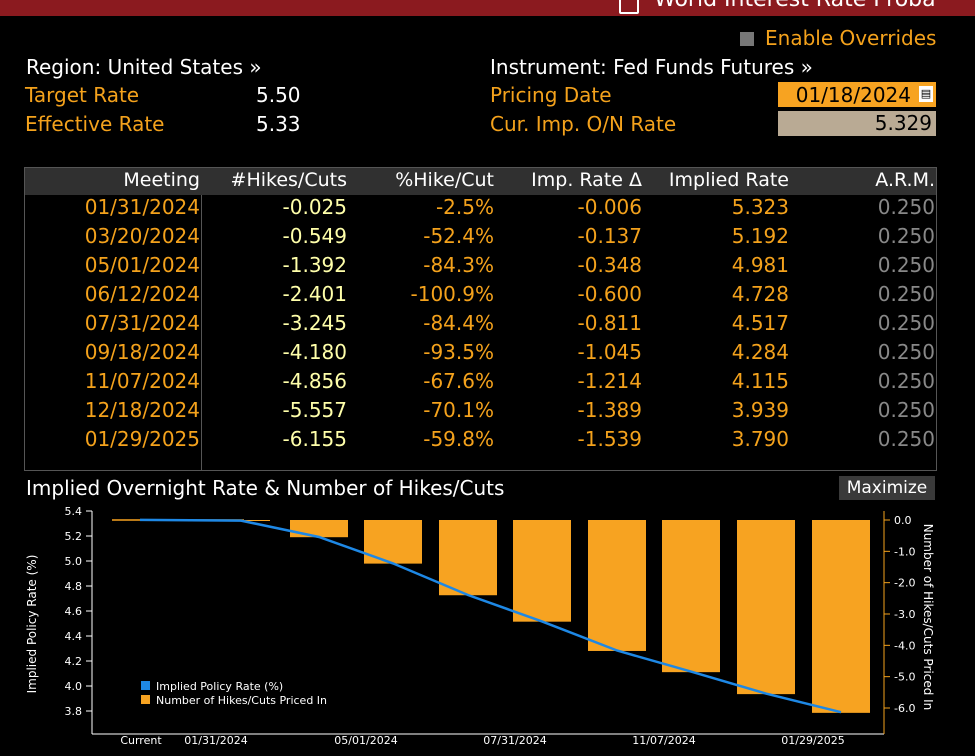 The width and height of the screenshot is (975, 756). I want to click on maximize-button: Maximize, so click(887, 488).